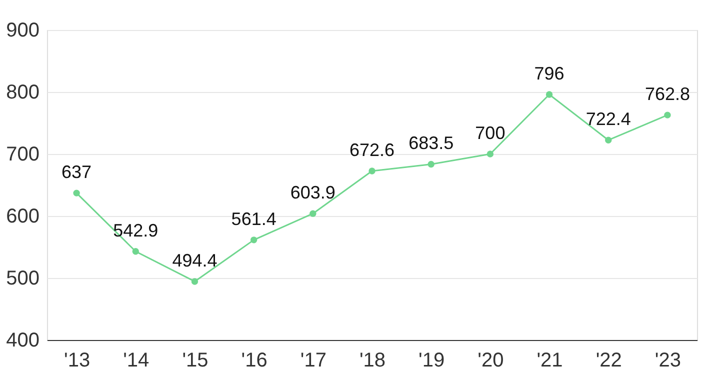 The height and width of the screenshot is (371, 710). I want to click on x-tick-label: '17, so click(313, 360).